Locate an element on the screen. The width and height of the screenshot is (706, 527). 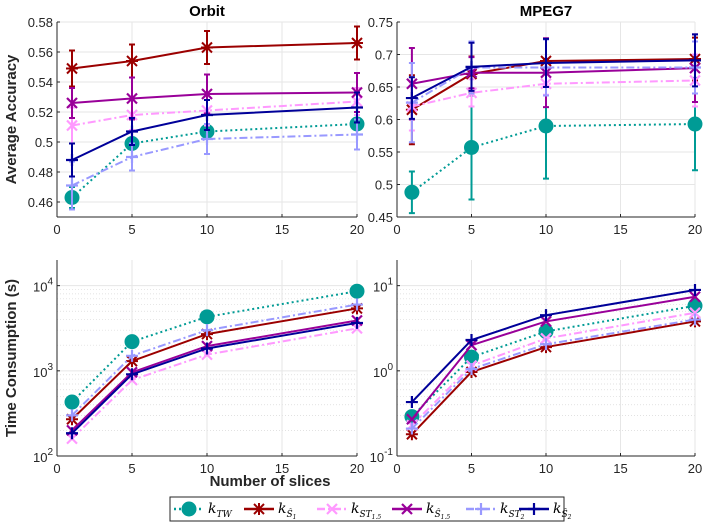
series-ks2 is located at coordinates (553, 346).